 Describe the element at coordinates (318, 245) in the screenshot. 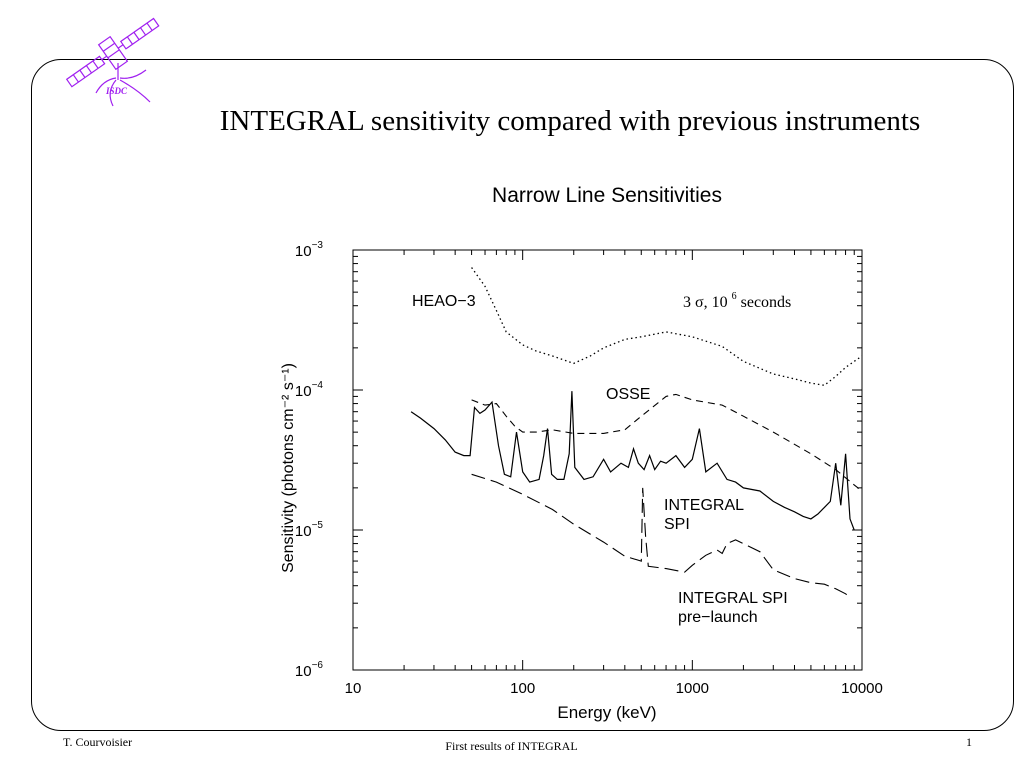

I see `y-tick-exponent: −3` at that location.